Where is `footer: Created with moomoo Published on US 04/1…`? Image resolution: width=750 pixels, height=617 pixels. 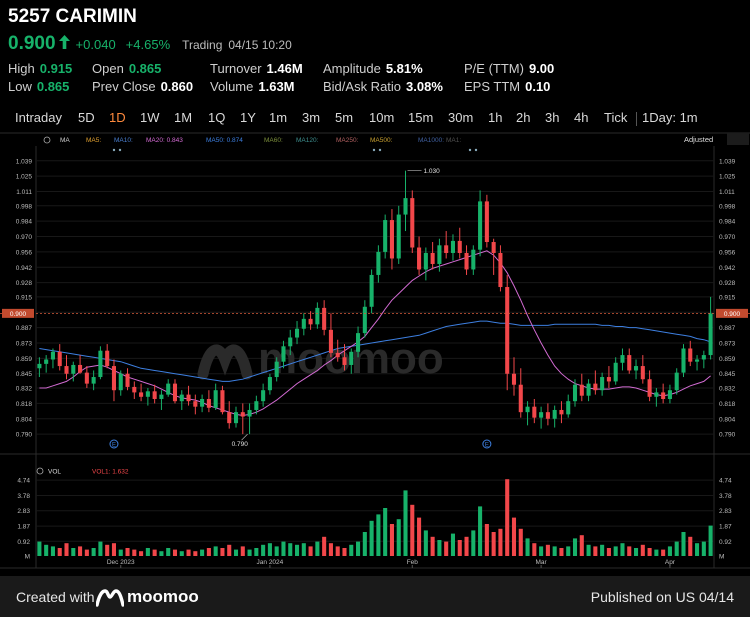
footer: Created with moomoo Published on US 04/1… is located at coordinates (375, 596).